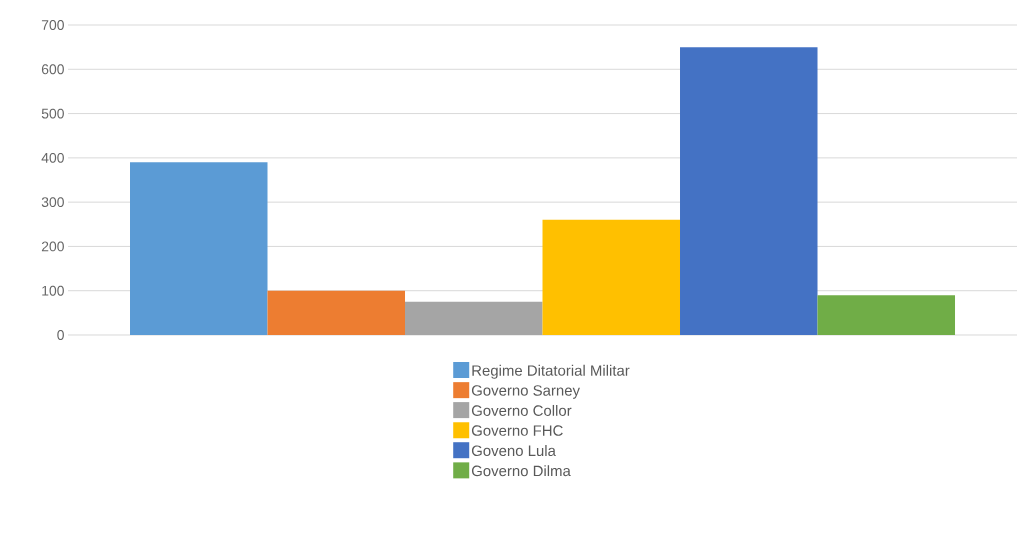 The width and height of the screenshot is (1017, 558). Describe the element at coordinates (52, 69) in the screenshot. I see `y-tick-label: 600` at that location.